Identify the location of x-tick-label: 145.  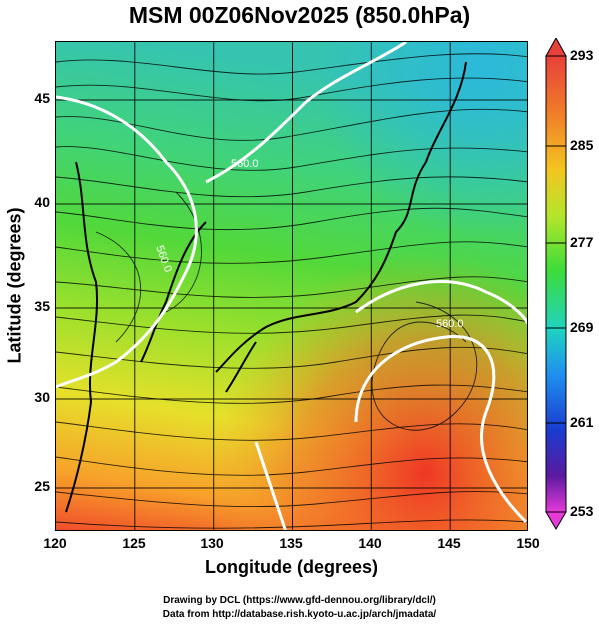
(449, 543).